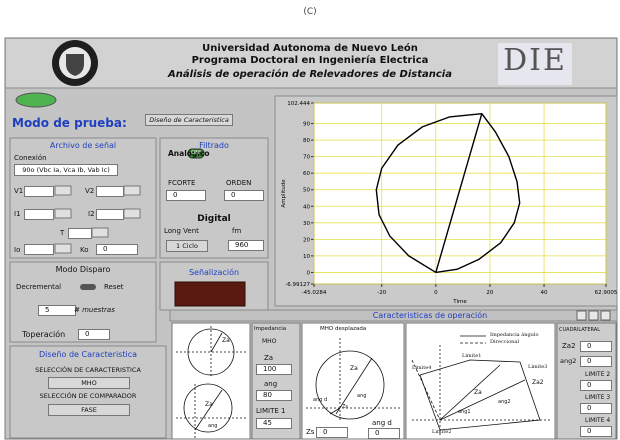 Image resolution: width=620 pixels, height=440 pixels. Describe the element at coordinates (310, 432) in the screenshot. I see `field-label: Zs` at that location.